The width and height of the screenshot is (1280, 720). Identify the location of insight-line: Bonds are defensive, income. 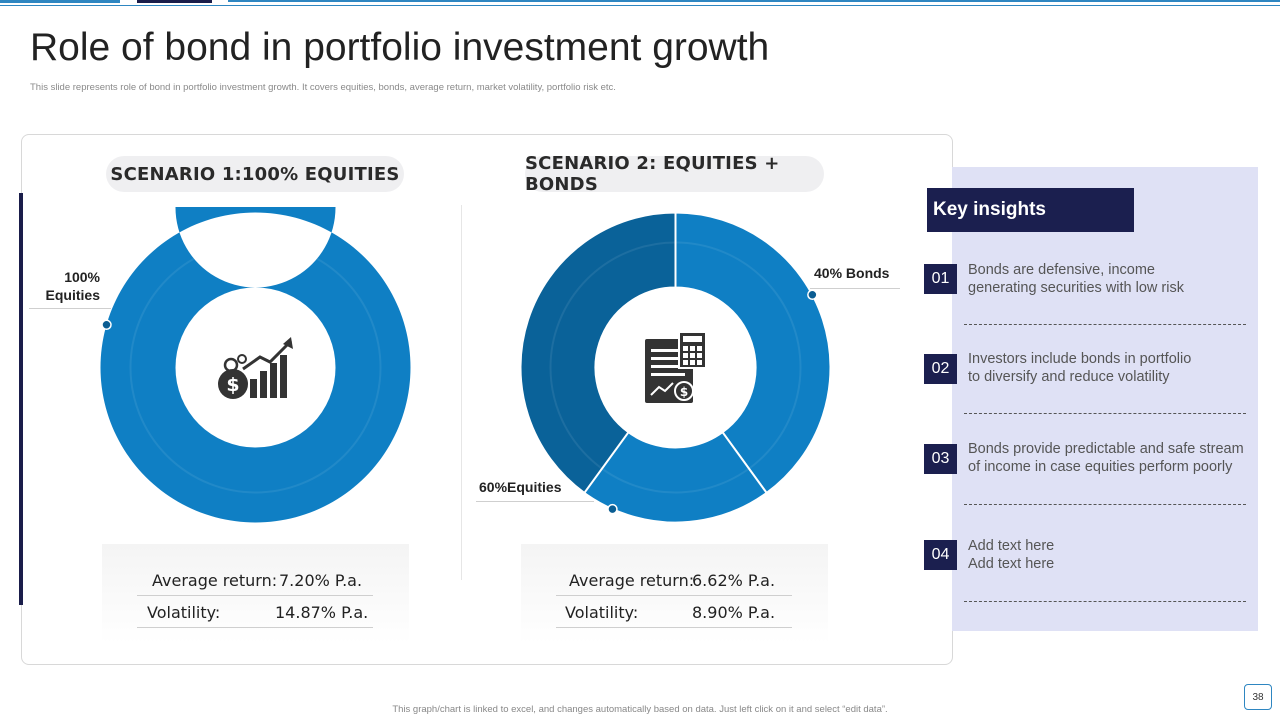
(1061, 270).